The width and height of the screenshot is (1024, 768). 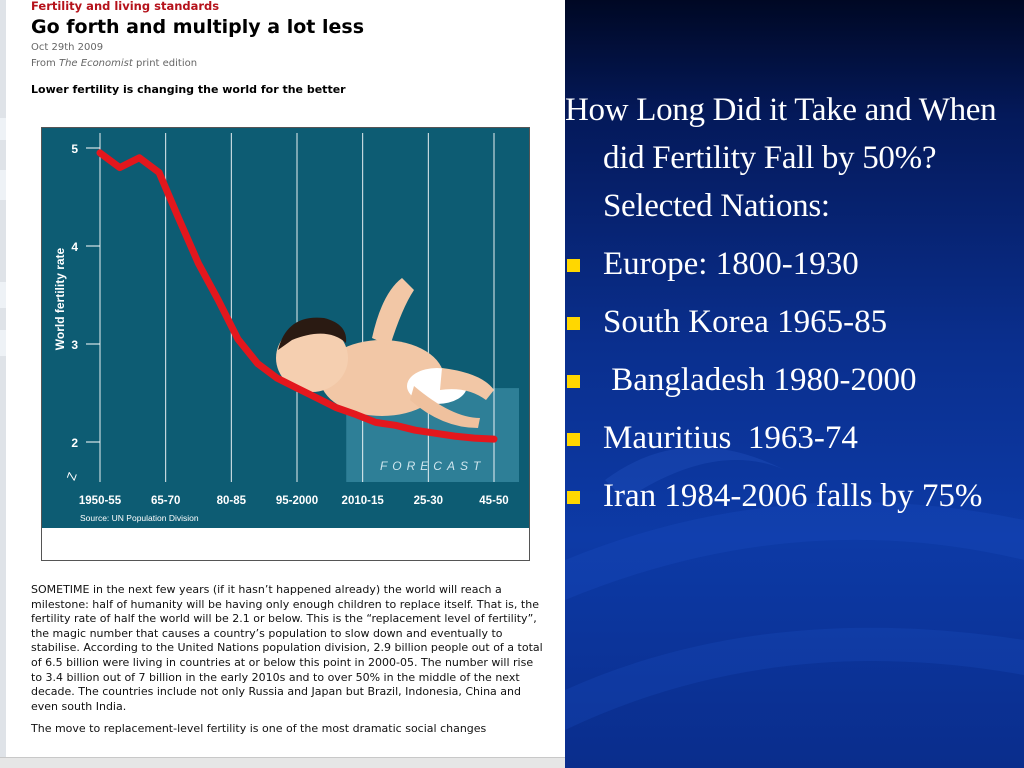 I want to click on baby-head, so click(x=312, y=358).